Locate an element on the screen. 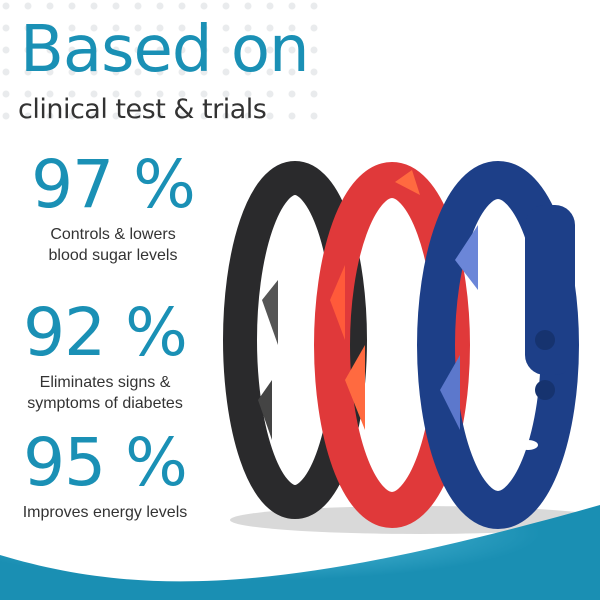 The image size is (600, 600). subheadline: clinical test & trials is located at coordinates (142, 109).